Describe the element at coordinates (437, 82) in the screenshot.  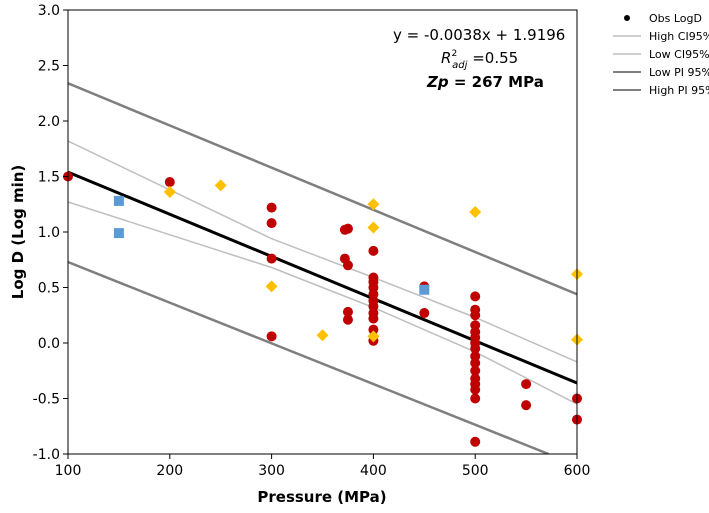
I see `zp-label: Zp` at that location.